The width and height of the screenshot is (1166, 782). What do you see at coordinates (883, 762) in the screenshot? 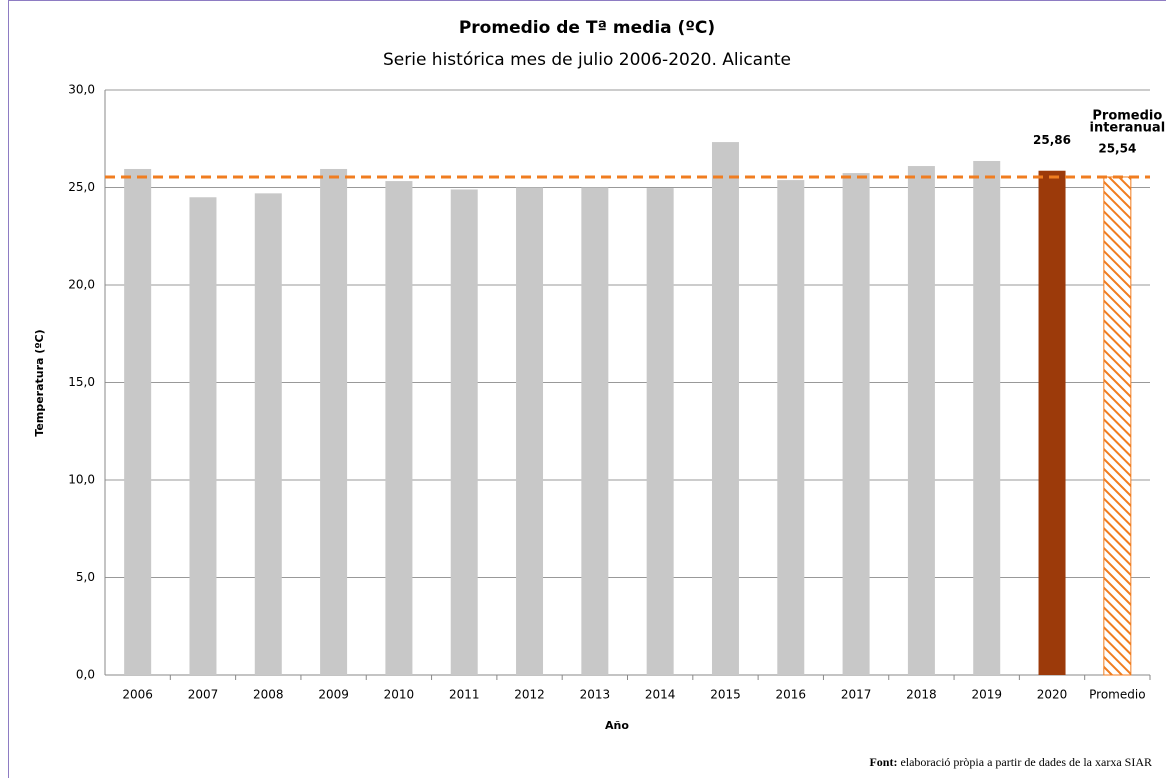
I see `source-label: Font:` at bounding box center [883, 762].